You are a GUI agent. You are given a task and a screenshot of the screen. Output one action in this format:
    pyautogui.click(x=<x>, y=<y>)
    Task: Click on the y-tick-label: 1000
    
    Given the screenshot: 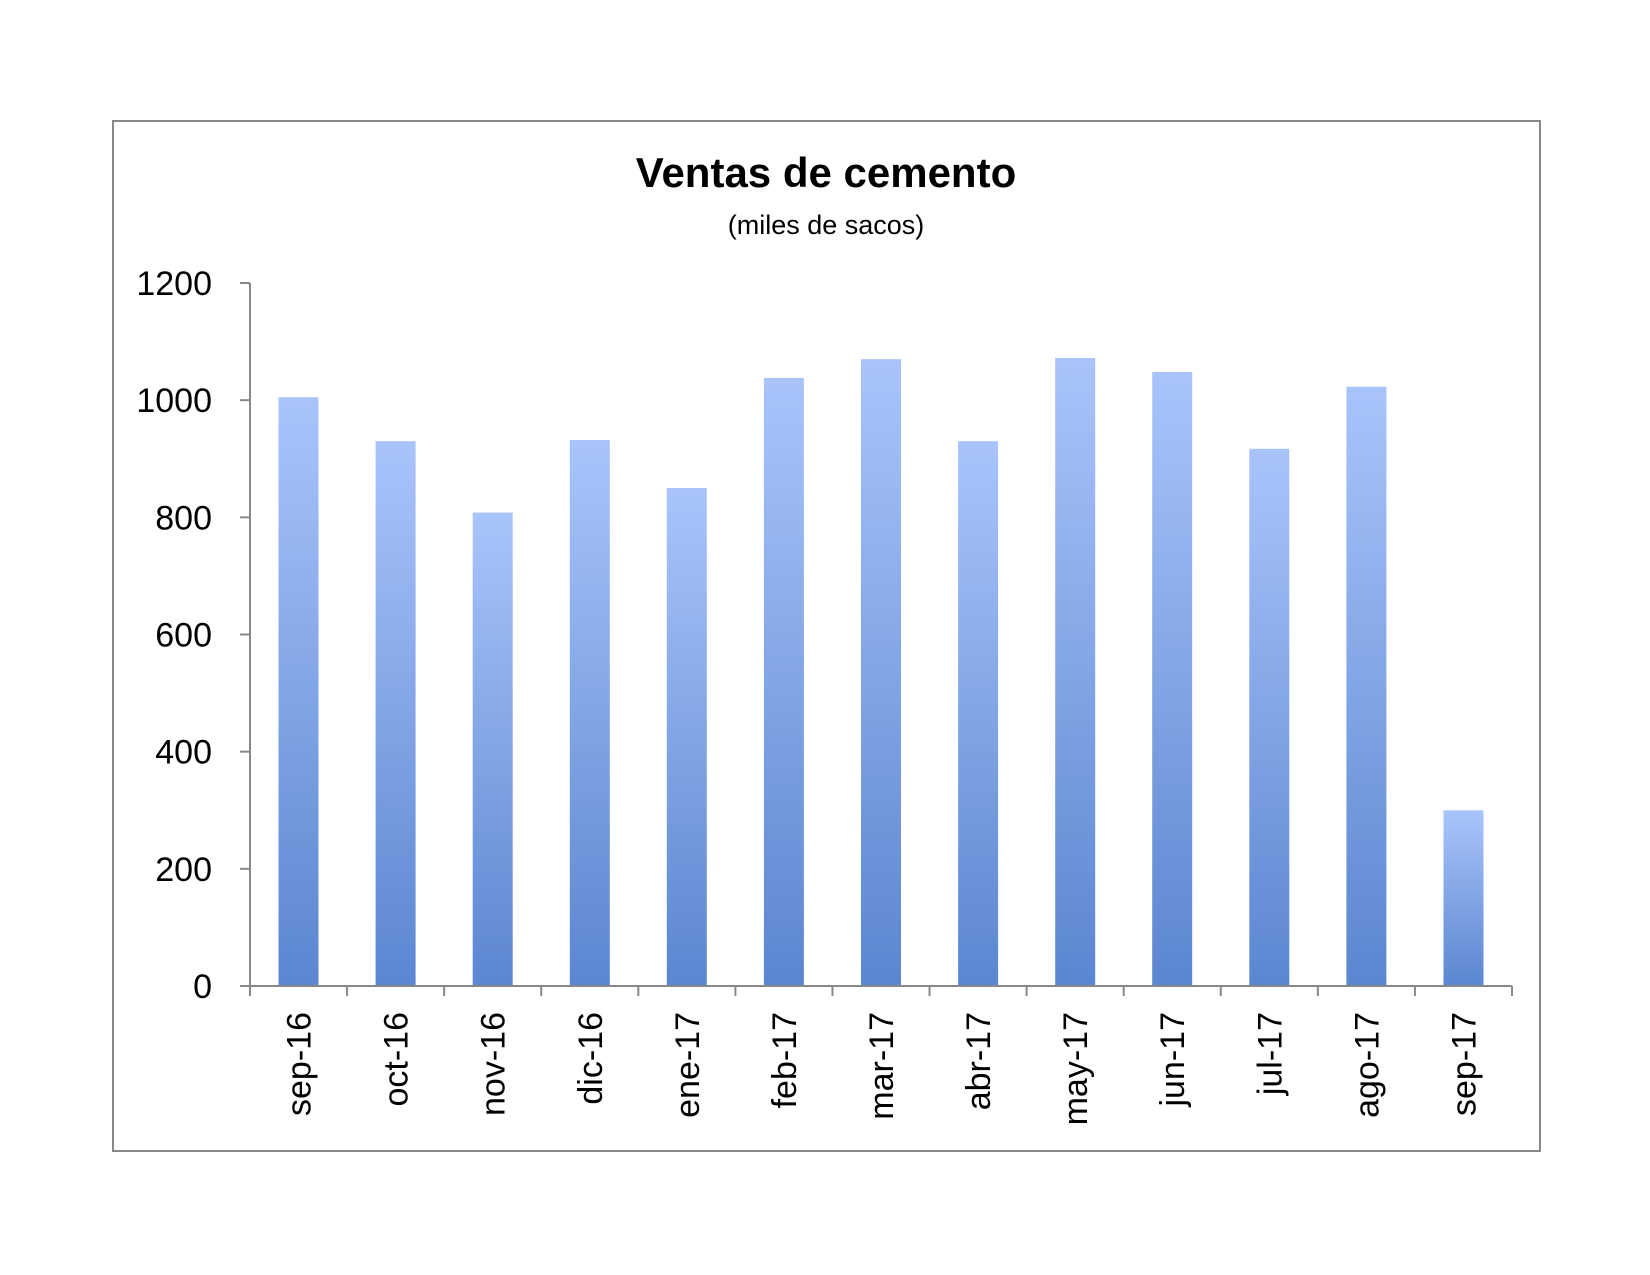 What is the action you would take?
    pyautogui.click(x=174, y=401)
    